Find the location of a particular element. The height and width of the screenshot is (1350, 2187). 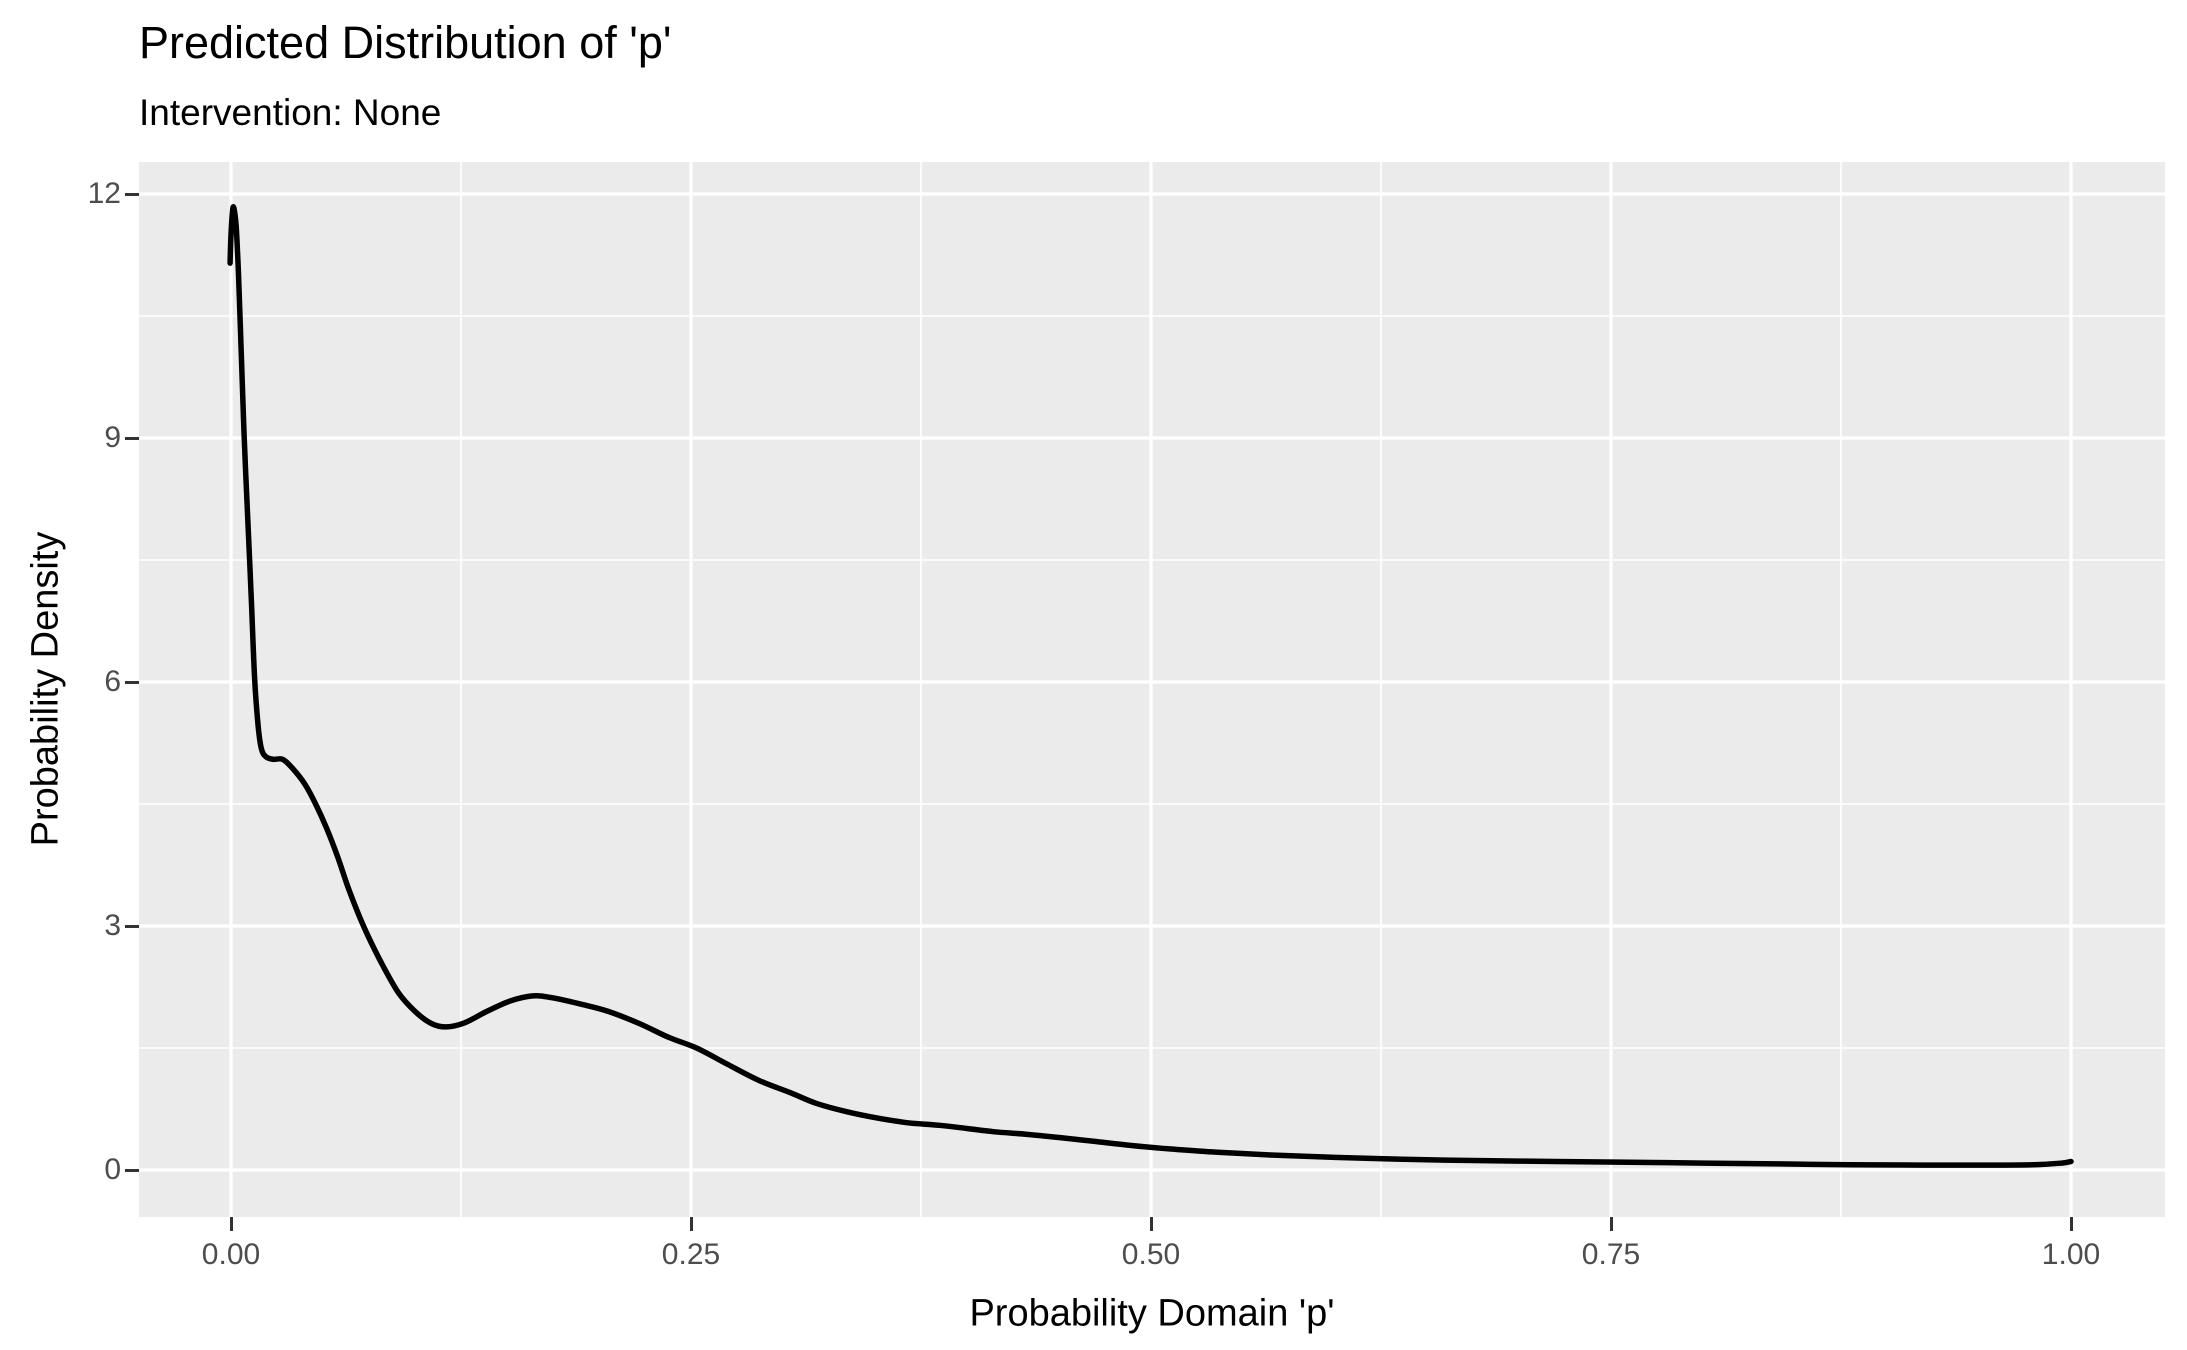

chart-title: Predicted Distribution of 'p' is located at coordinates (405, 42).